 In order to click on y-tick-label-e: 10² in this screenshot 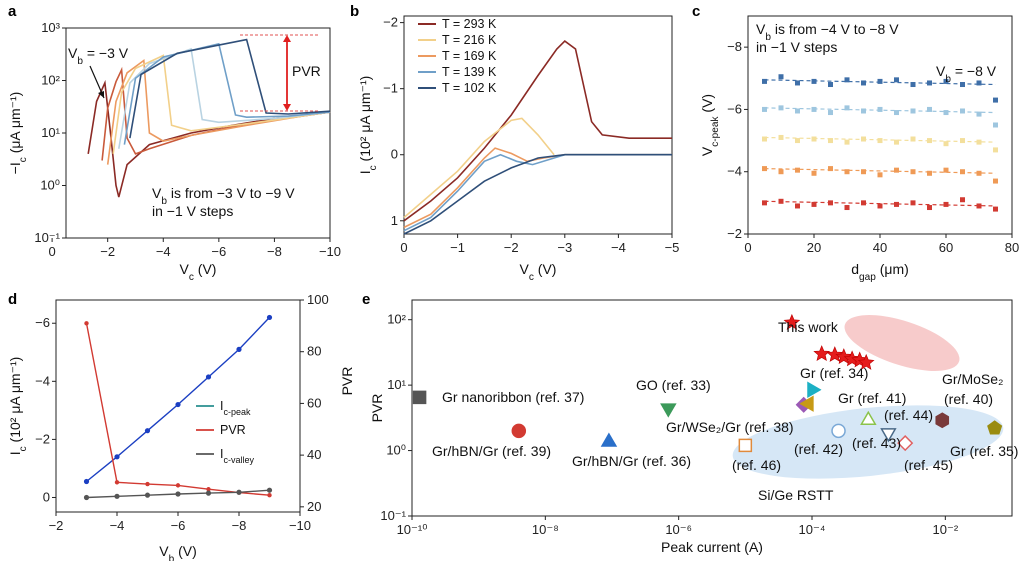, I will do `click(396, 319)`.